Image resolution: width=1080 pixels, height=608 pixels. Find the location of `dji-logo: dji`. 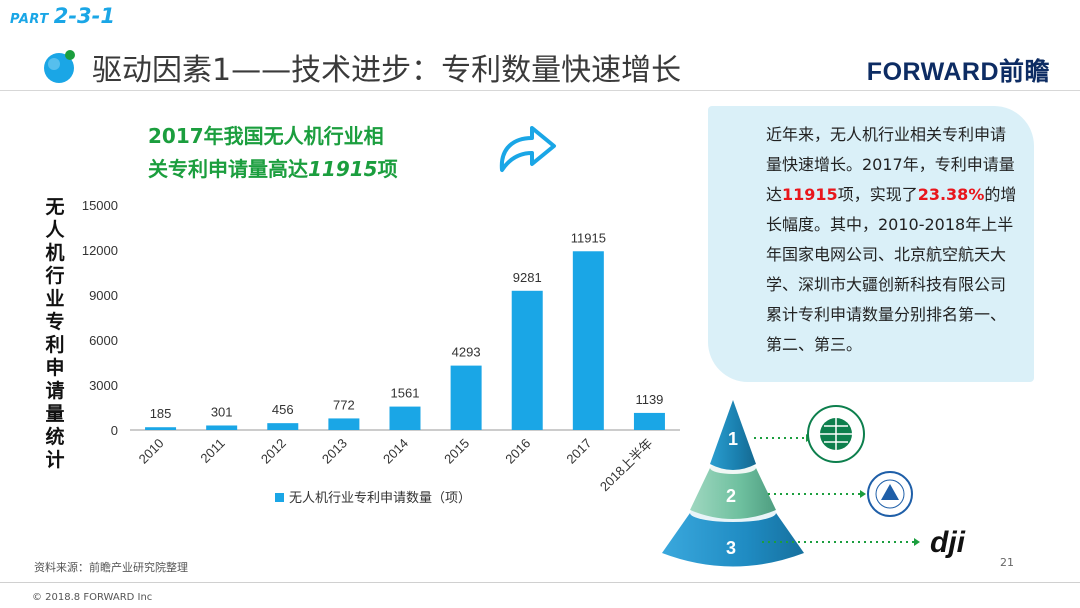

dji-logo: dji is located at coordinates (948, 542).